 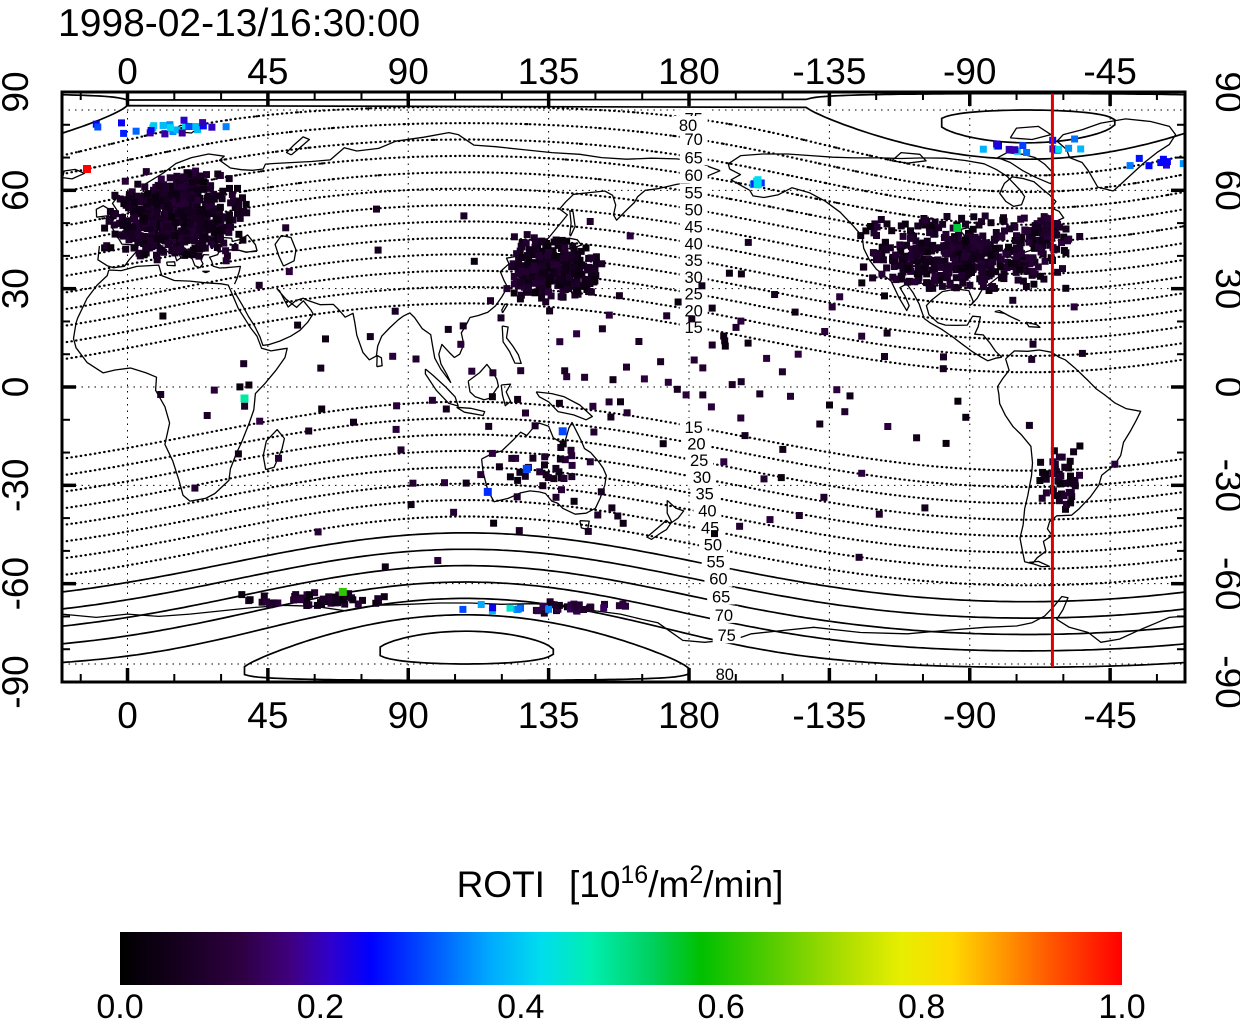 What do you see at coordinates (623, 583) in the screenshot?
I see `contour-solid--60` at bounding box center [623, 583].